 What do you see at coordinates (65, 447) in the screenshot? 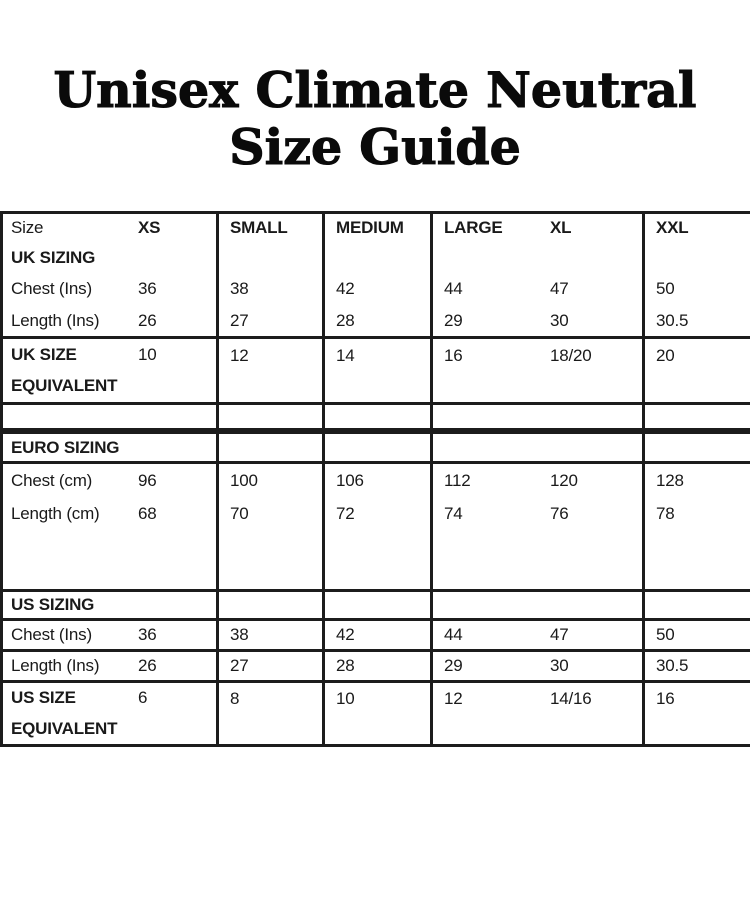
I see `euro-sizing-label: EURO SIZING` at bounding box center [65, 447].